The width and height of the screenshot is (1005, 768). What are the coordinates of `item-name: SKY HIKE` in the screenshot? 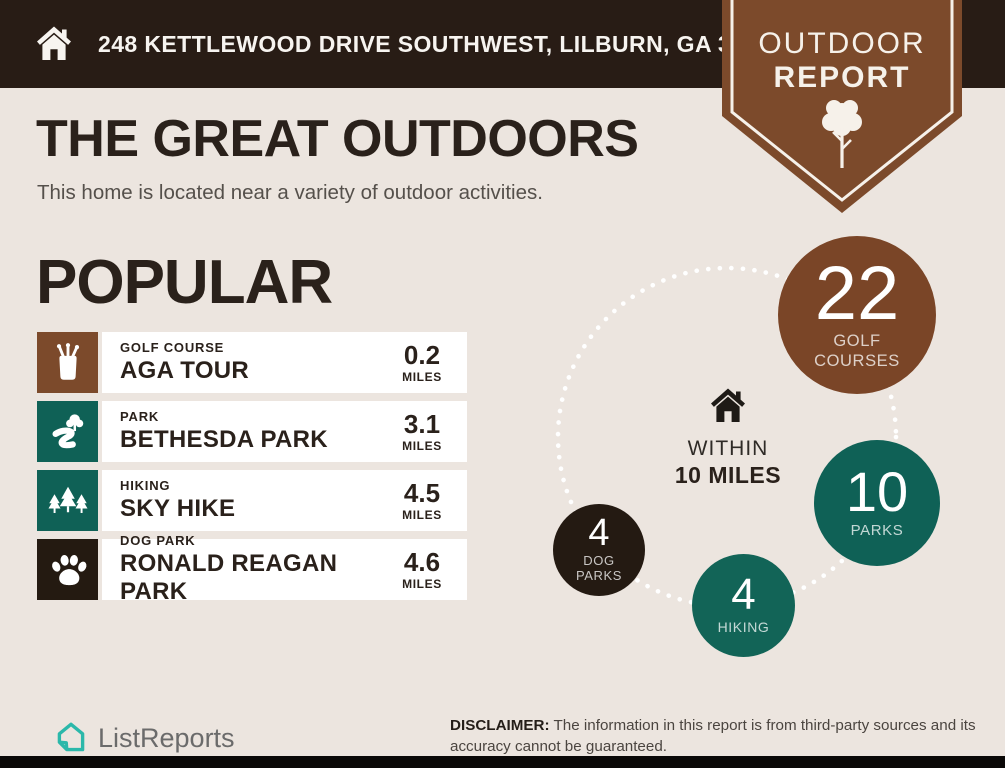 It's located at (178, 508).